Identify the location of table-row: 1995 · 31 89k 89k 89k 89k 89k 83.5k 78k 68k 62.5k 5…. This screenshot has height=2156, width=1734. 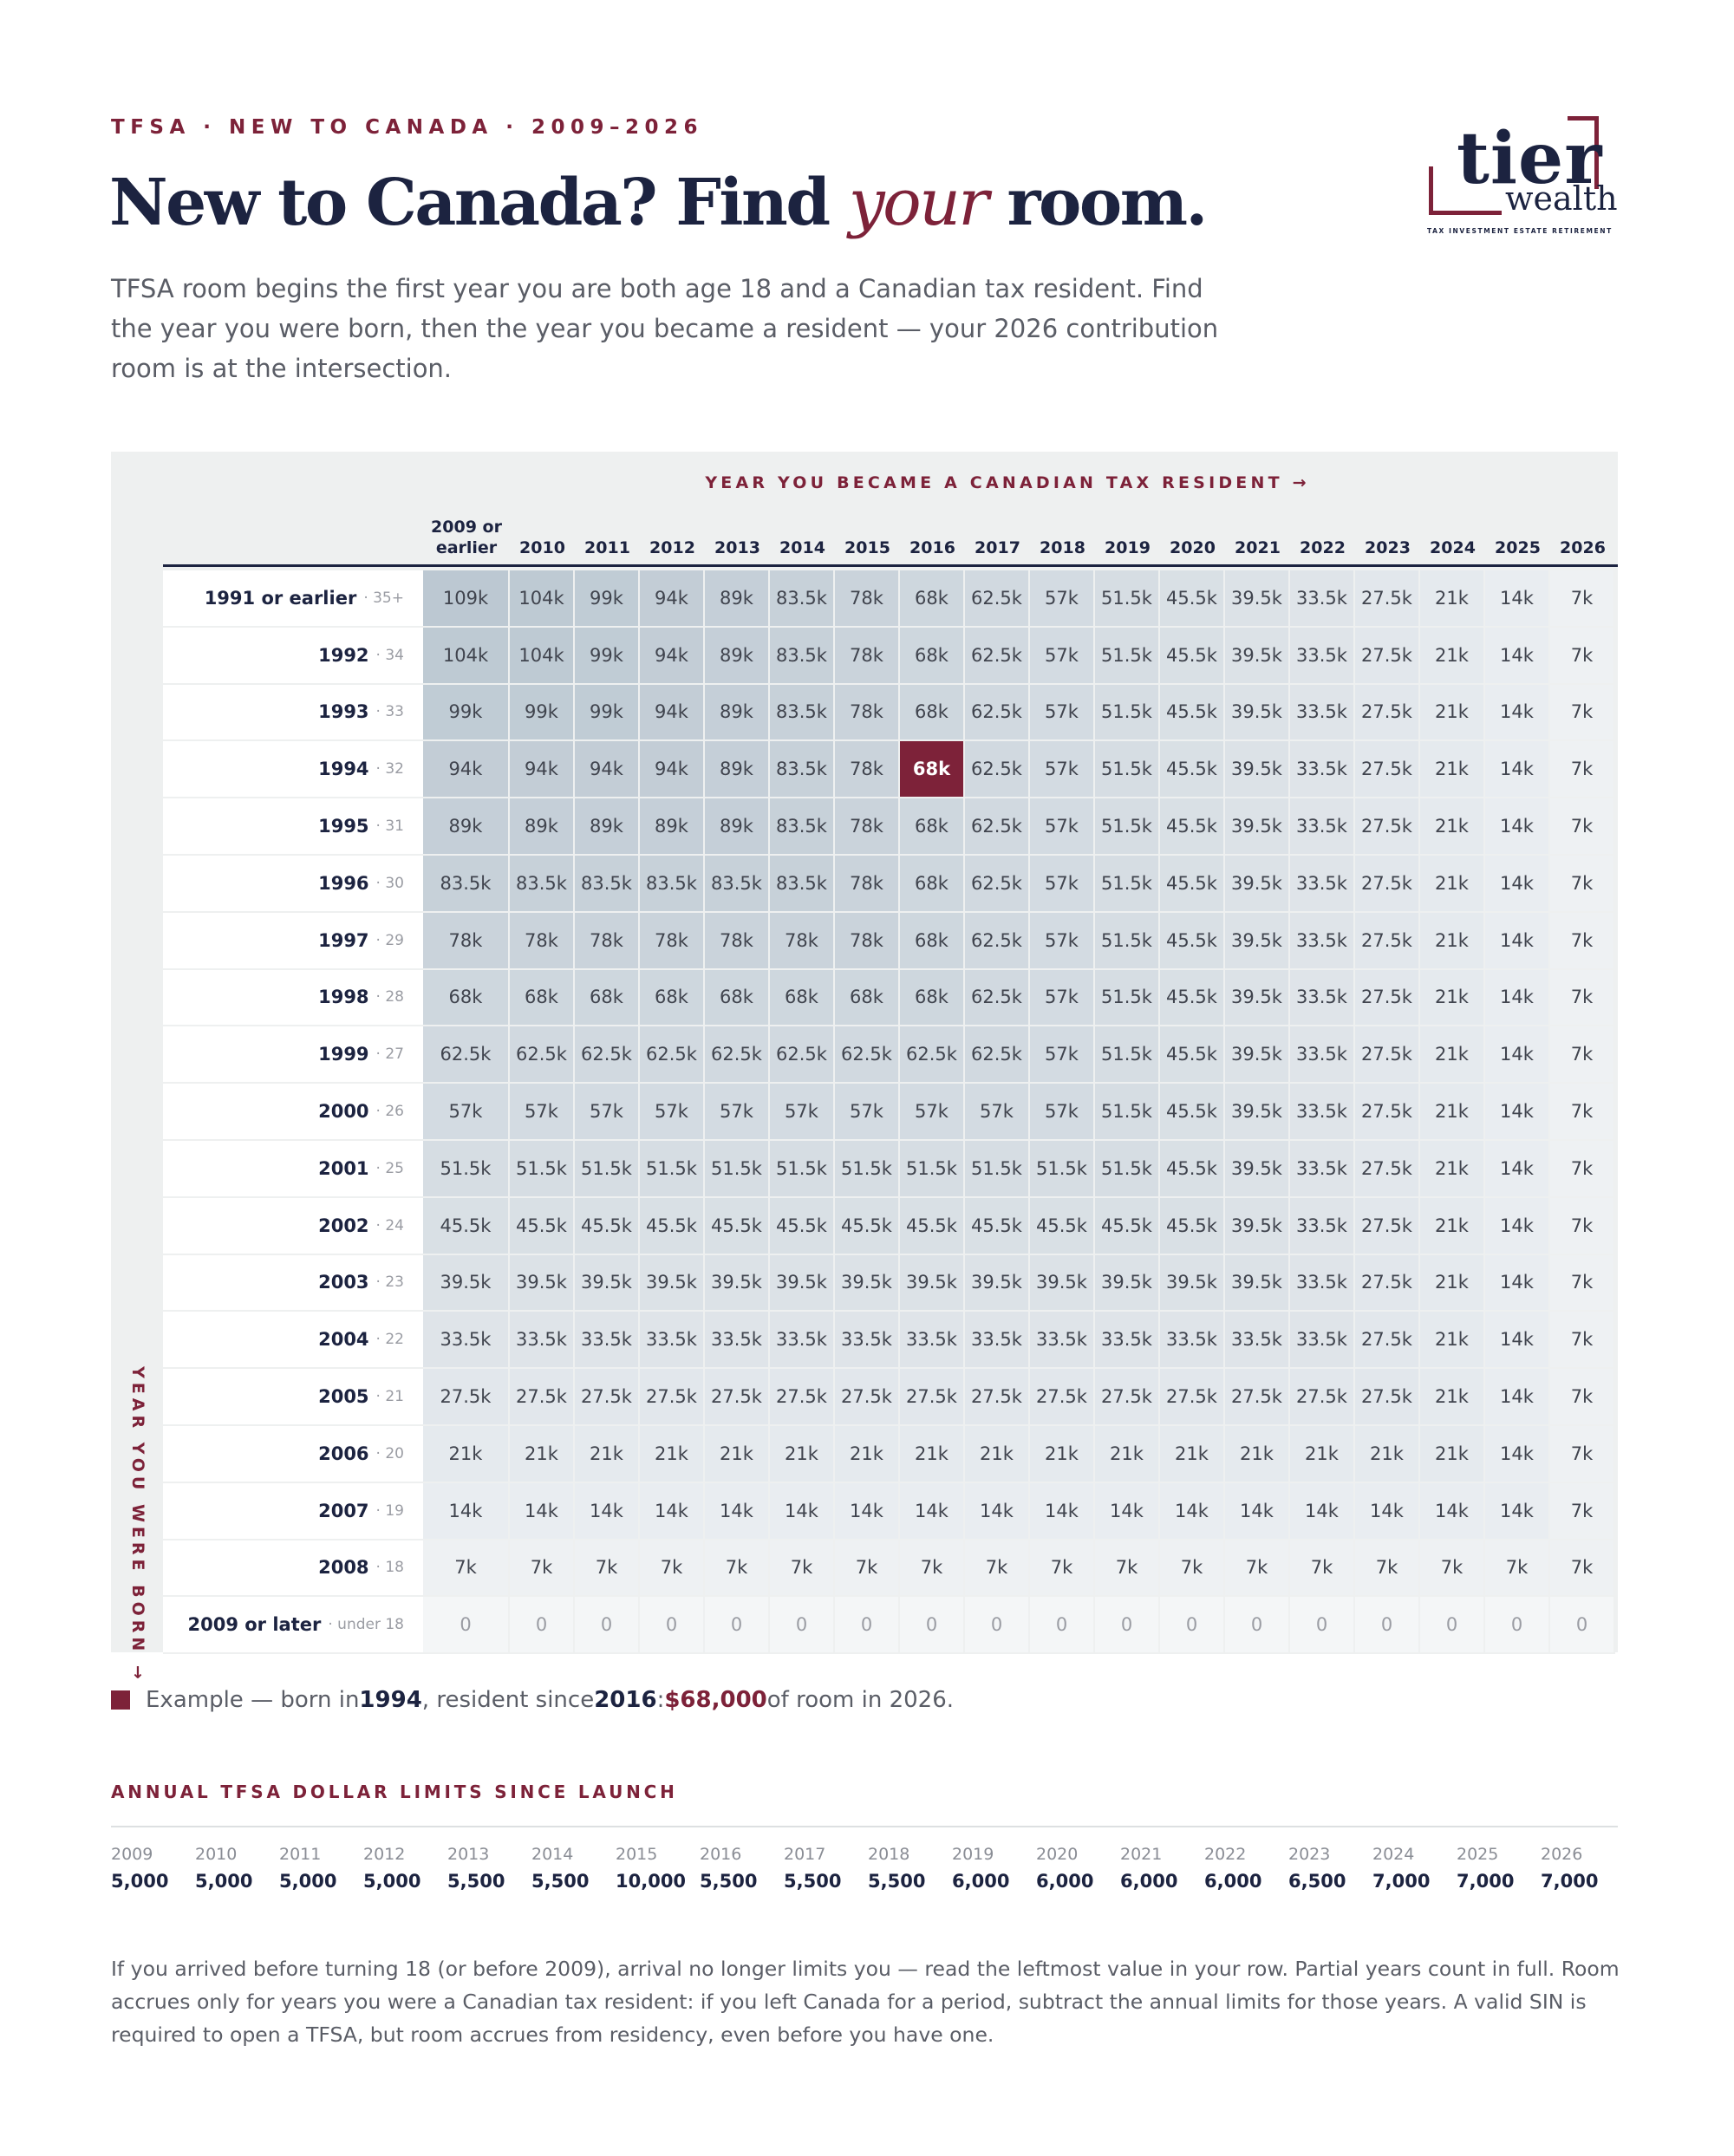
(890, 827).